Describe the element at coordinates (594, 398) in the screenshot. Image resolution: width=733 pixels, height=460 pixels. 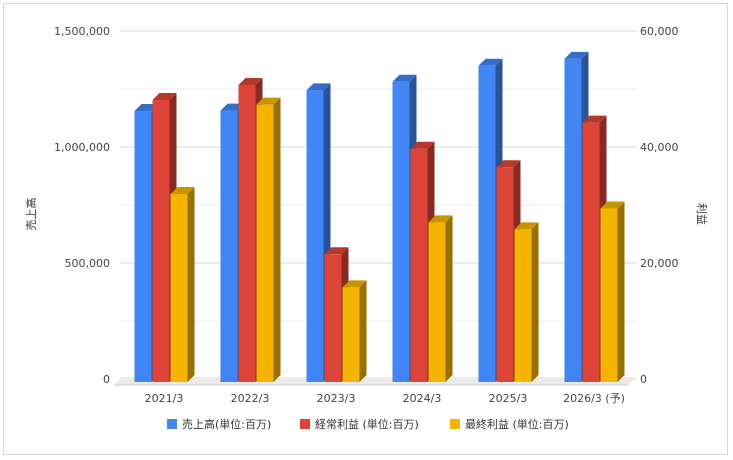
I see `x-tick-label: 2026/3 (予)` at that location.